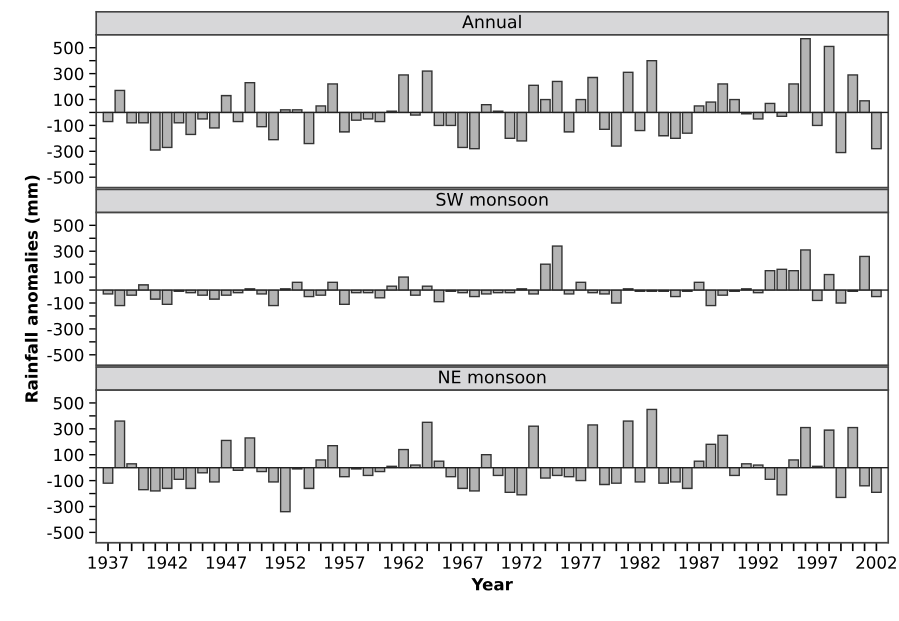 Image resolution: width=899 pixels, height=621 pixels. What do you see at coordinates (491, 21) in the screenshot?
I see `chart-title: Annual` at bounding box center [491, 21].